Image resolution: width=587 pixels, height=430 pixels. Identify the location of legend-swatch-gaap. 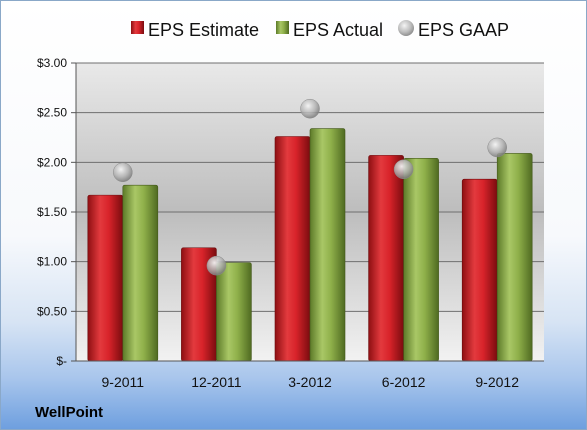
(406, 28).